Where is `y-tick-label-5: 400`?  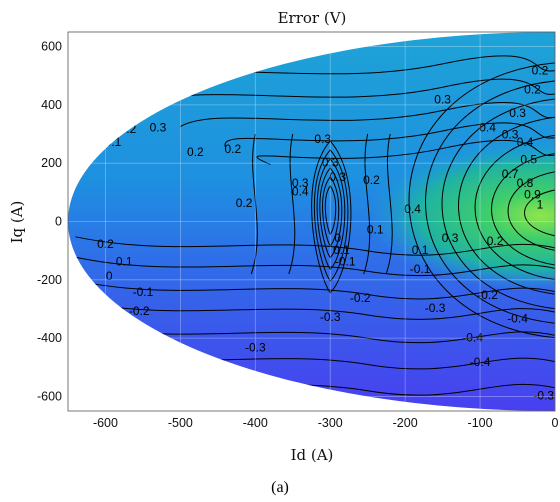 y-tick-label-5: 400 is located at coordinates (51, 105).